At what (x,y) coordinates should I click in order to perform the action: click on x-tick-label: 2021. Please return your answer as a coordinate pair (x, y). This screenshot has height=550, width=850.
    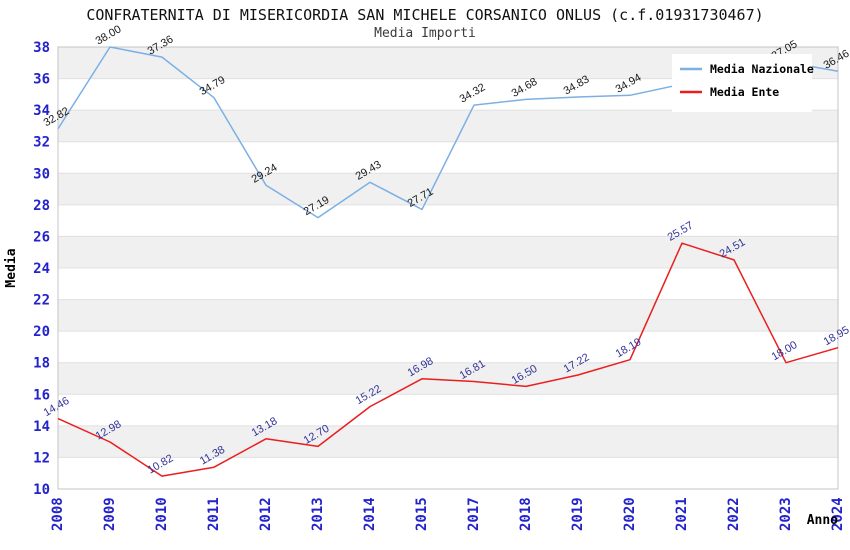
    Looking at the image, I should click on (682, 514).